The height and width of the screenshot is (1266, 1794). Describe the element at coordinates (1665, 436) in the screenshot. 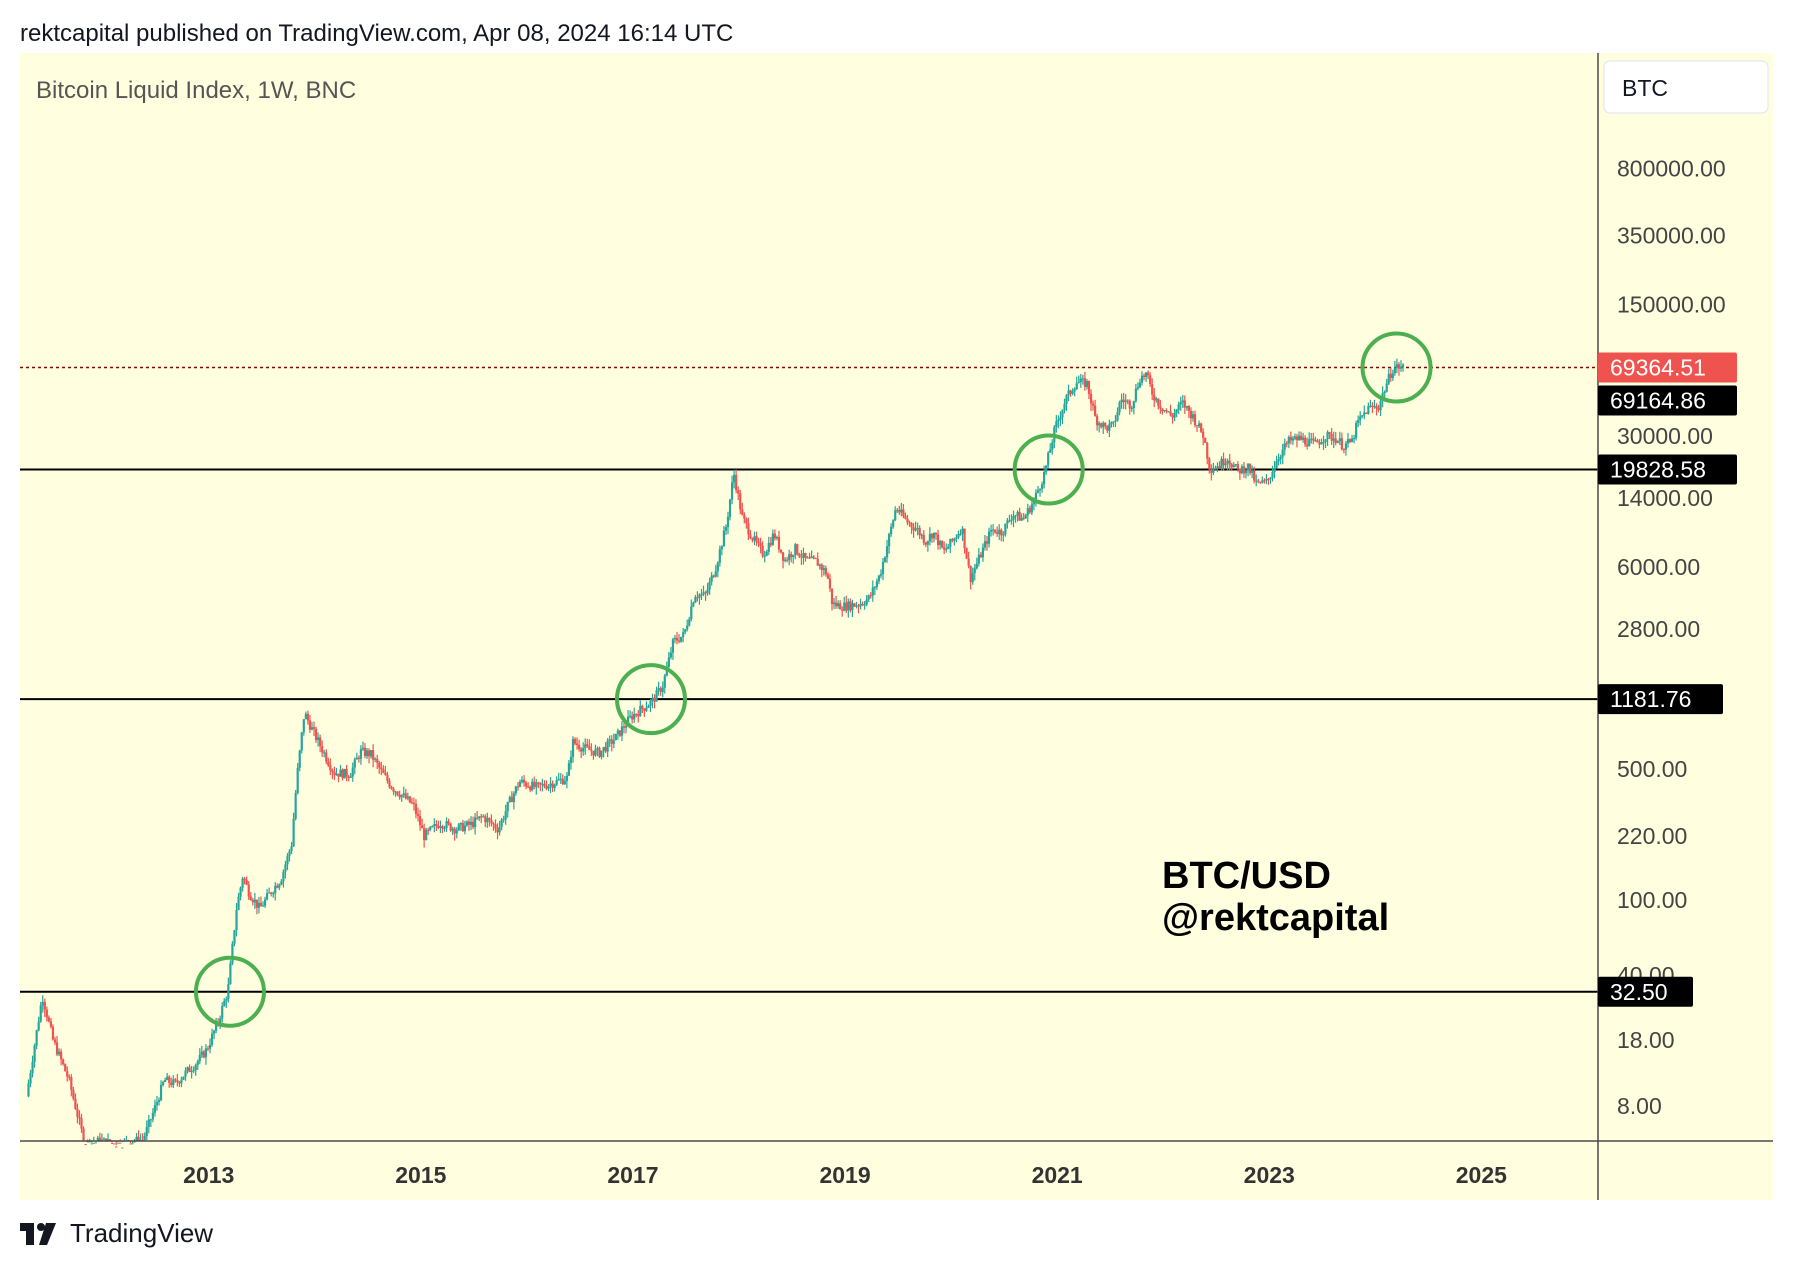

I see `y-tick-label: 30000.00` at that location.